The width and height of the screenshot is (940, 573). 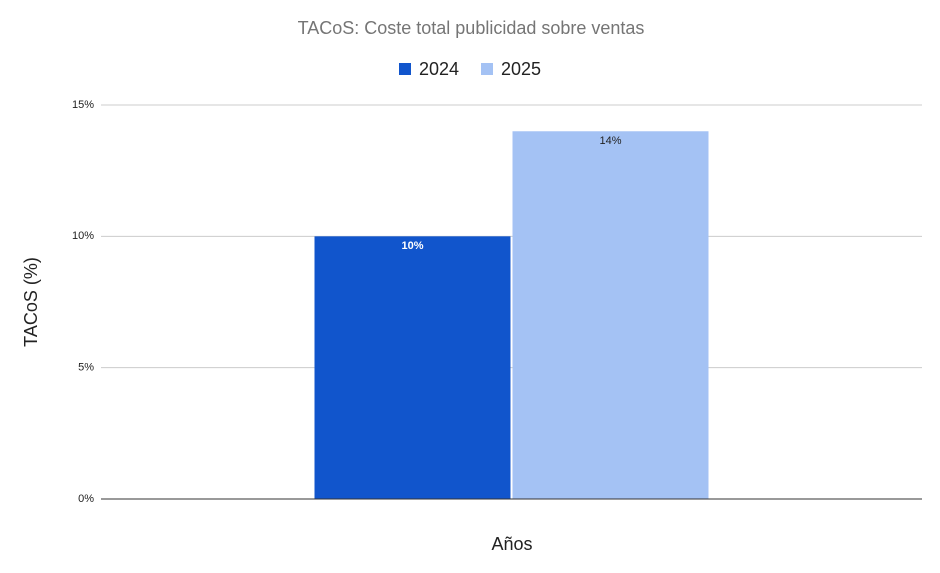 What do you see at coordinates (439, 69) in the screenshot?
I see `legend-label: 2024` at bounding box center [439, 69].